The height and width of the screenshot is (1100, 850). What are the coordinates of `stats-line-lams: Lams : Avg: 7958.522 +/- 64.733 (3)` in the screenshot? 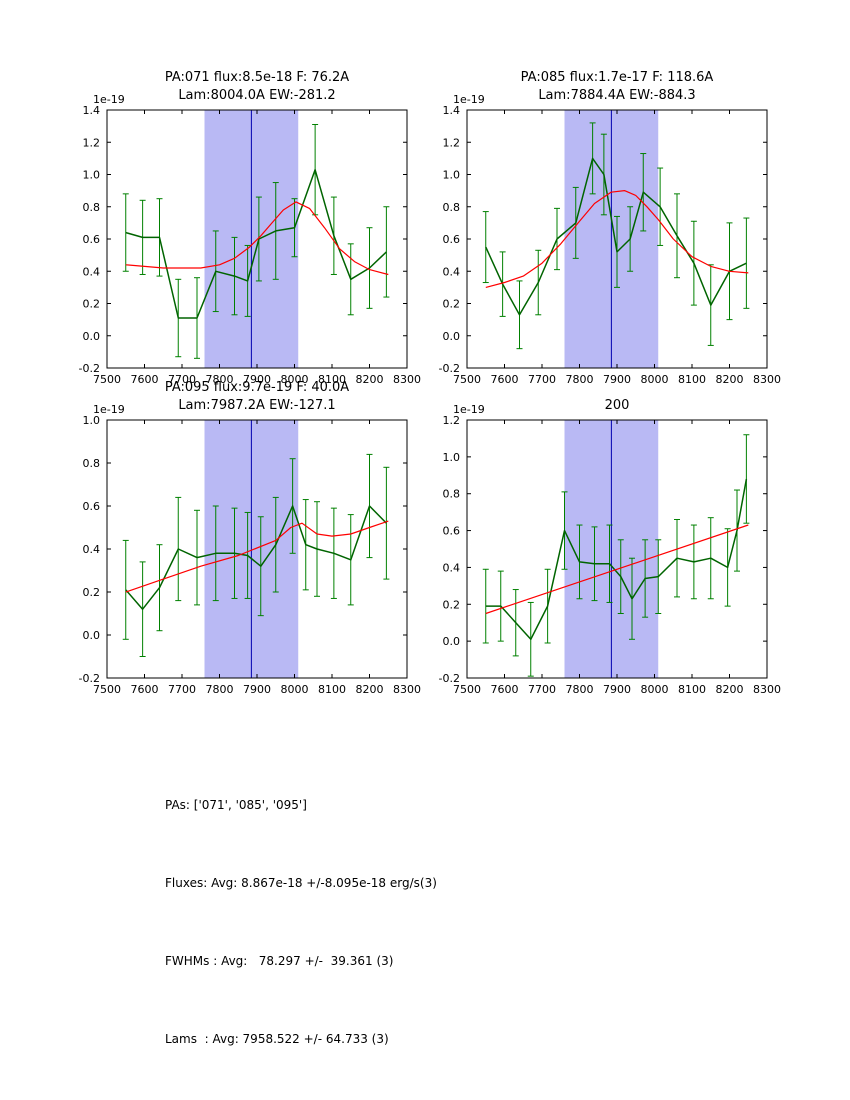 It's located at (277, 1039).